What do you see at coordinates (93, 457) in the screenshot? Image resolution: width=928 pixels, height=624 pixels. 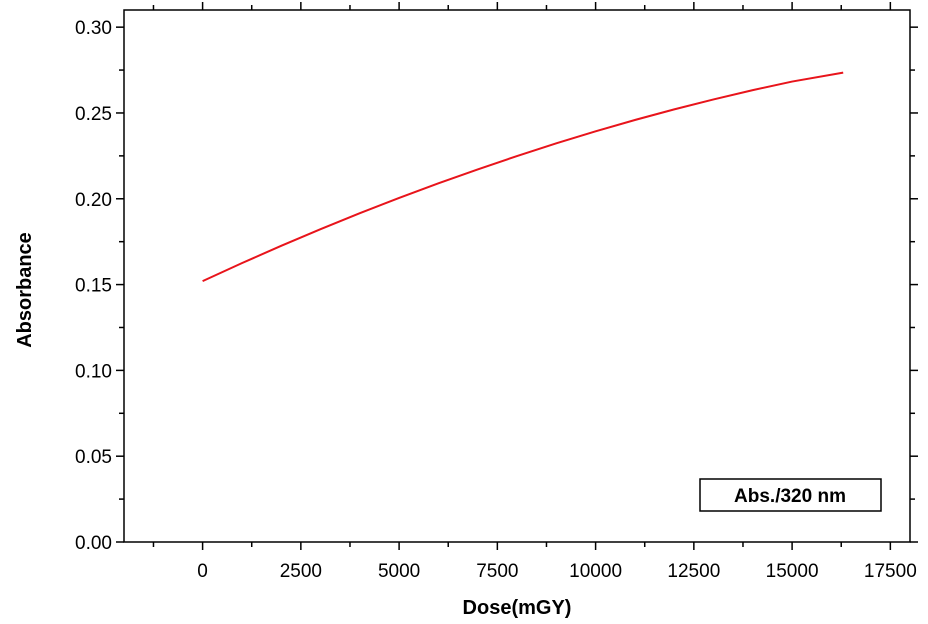 I see `y-tick-label: 0.05` at bounding box center [93, 457].